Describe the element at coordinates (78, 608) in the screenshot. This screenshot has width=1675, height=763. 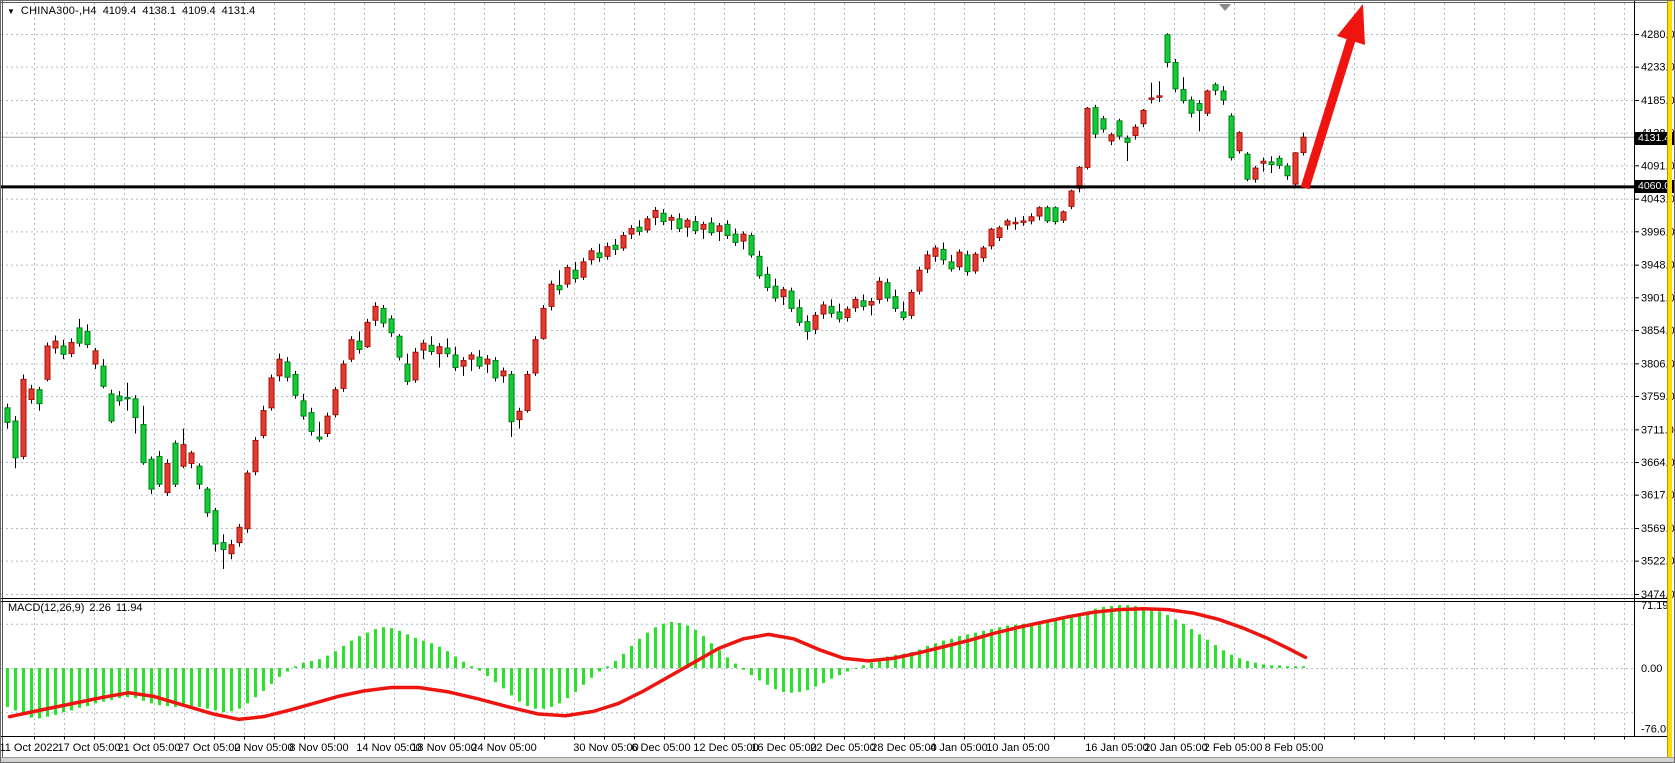
I see `macd-indicator-label: MACD(12,26,9) 2.26 11.94` at that location.